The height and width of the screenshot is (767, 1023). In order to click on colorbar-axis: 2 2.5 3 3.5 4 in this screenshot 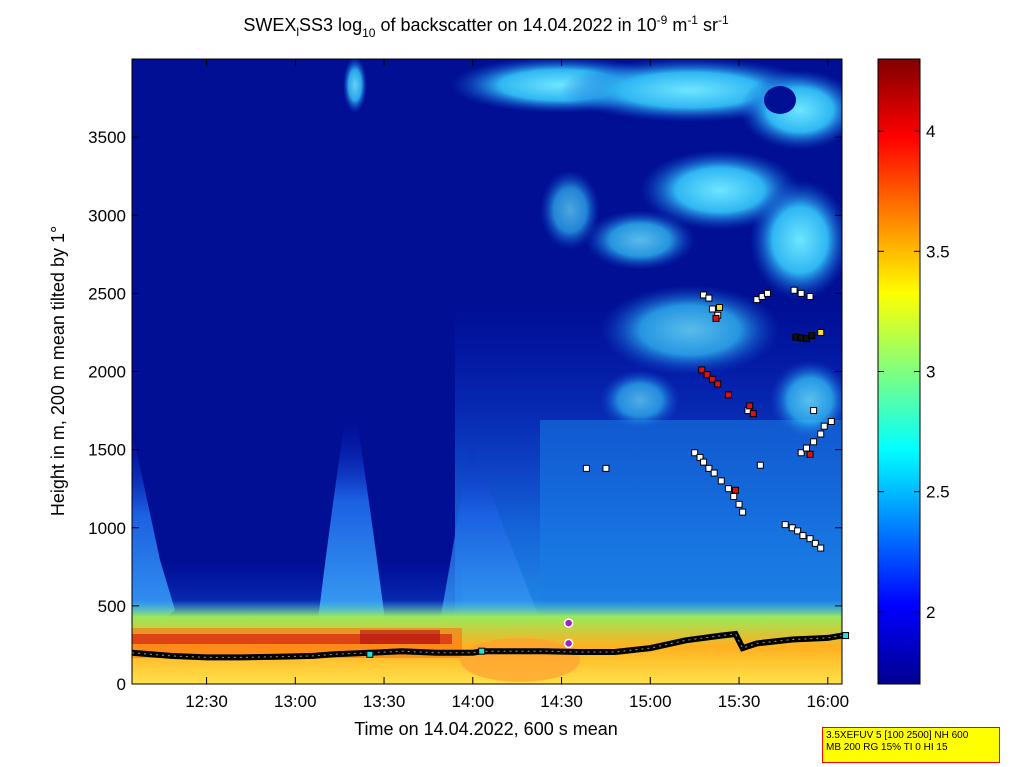, I will do `click(914, 372)`.